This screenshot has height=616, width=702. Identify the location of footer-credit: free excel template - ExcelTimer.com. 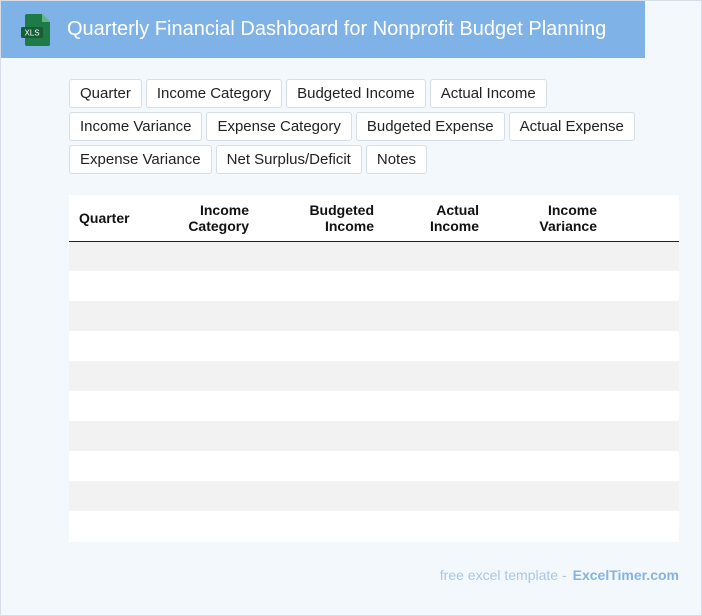
(559, 575).